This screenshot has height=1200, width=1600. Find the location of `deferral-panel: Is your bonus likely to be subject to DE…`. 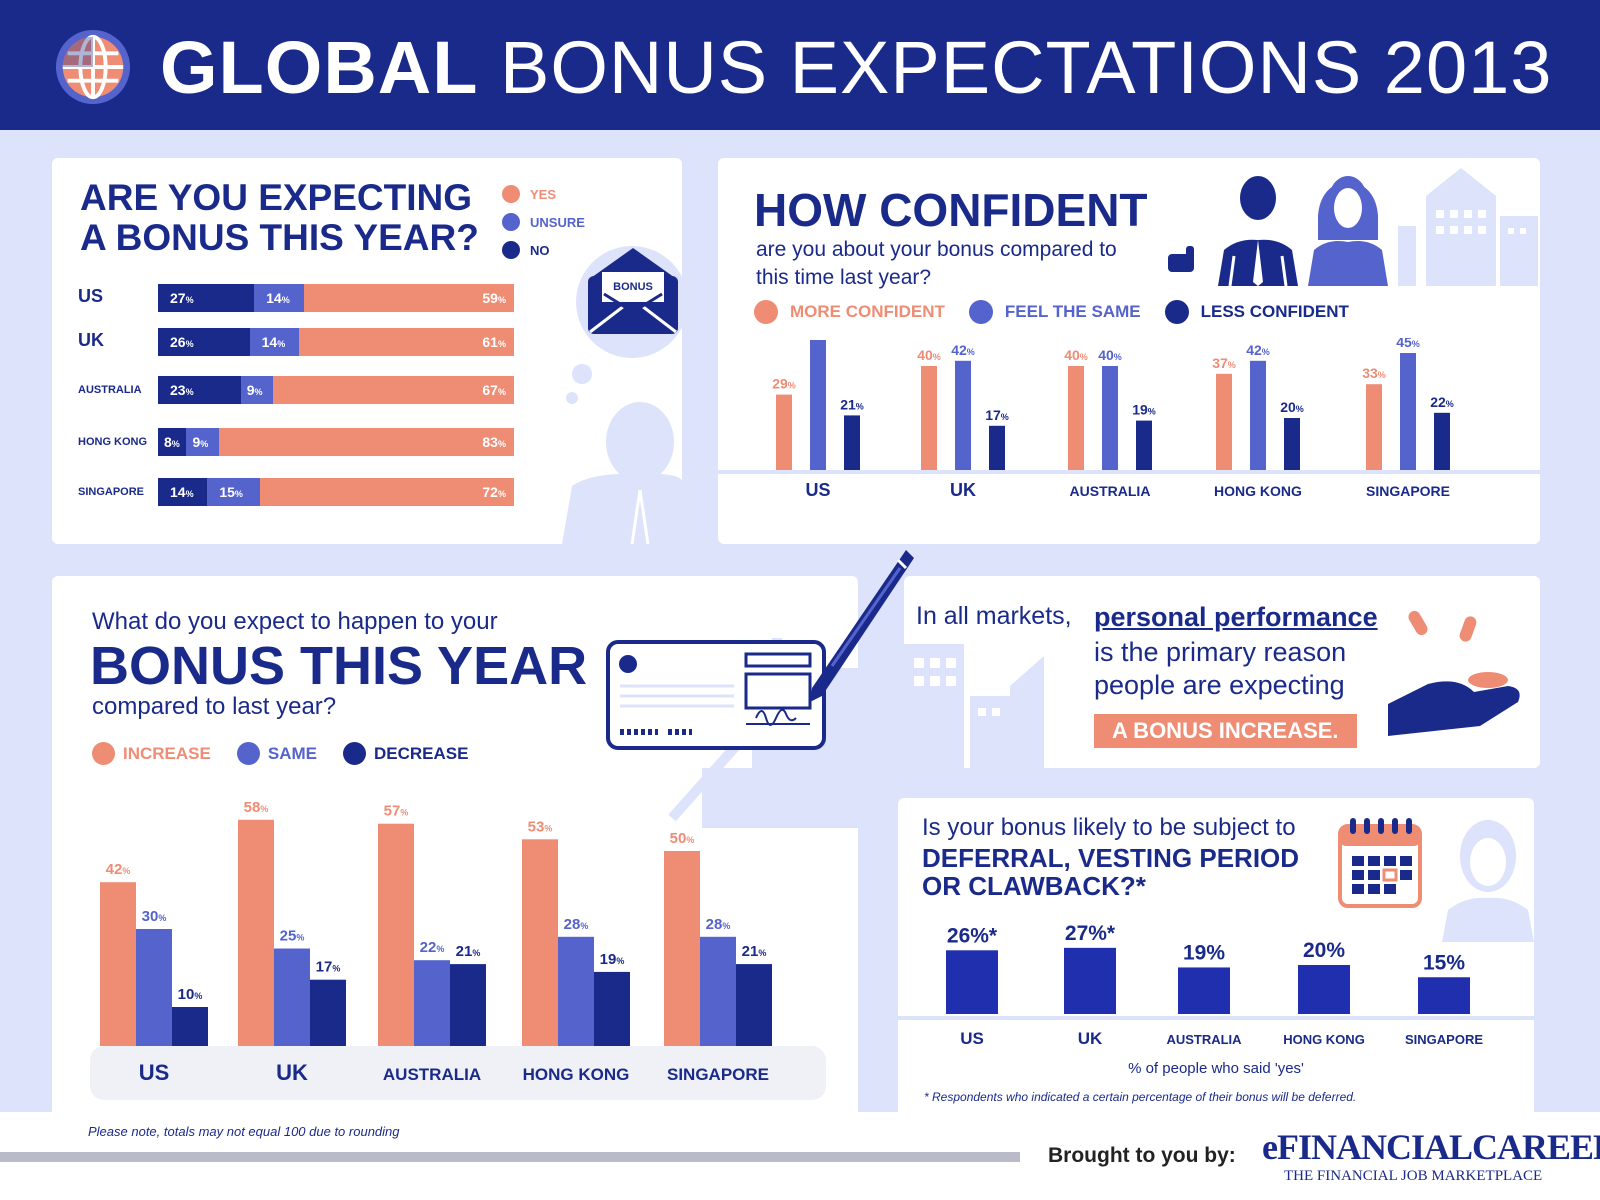

deferral-panel: Is your bonus likely to be subject to DE… is located at coordinates (1216, 957).